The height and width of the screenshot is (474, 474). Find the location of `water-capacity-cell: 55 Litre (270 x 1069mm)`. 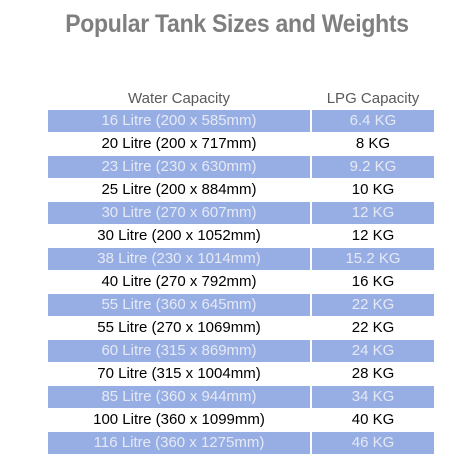

water-capacity-cell: 55 Litre (270 x 1069mm) is located at coordinates (179, 327).